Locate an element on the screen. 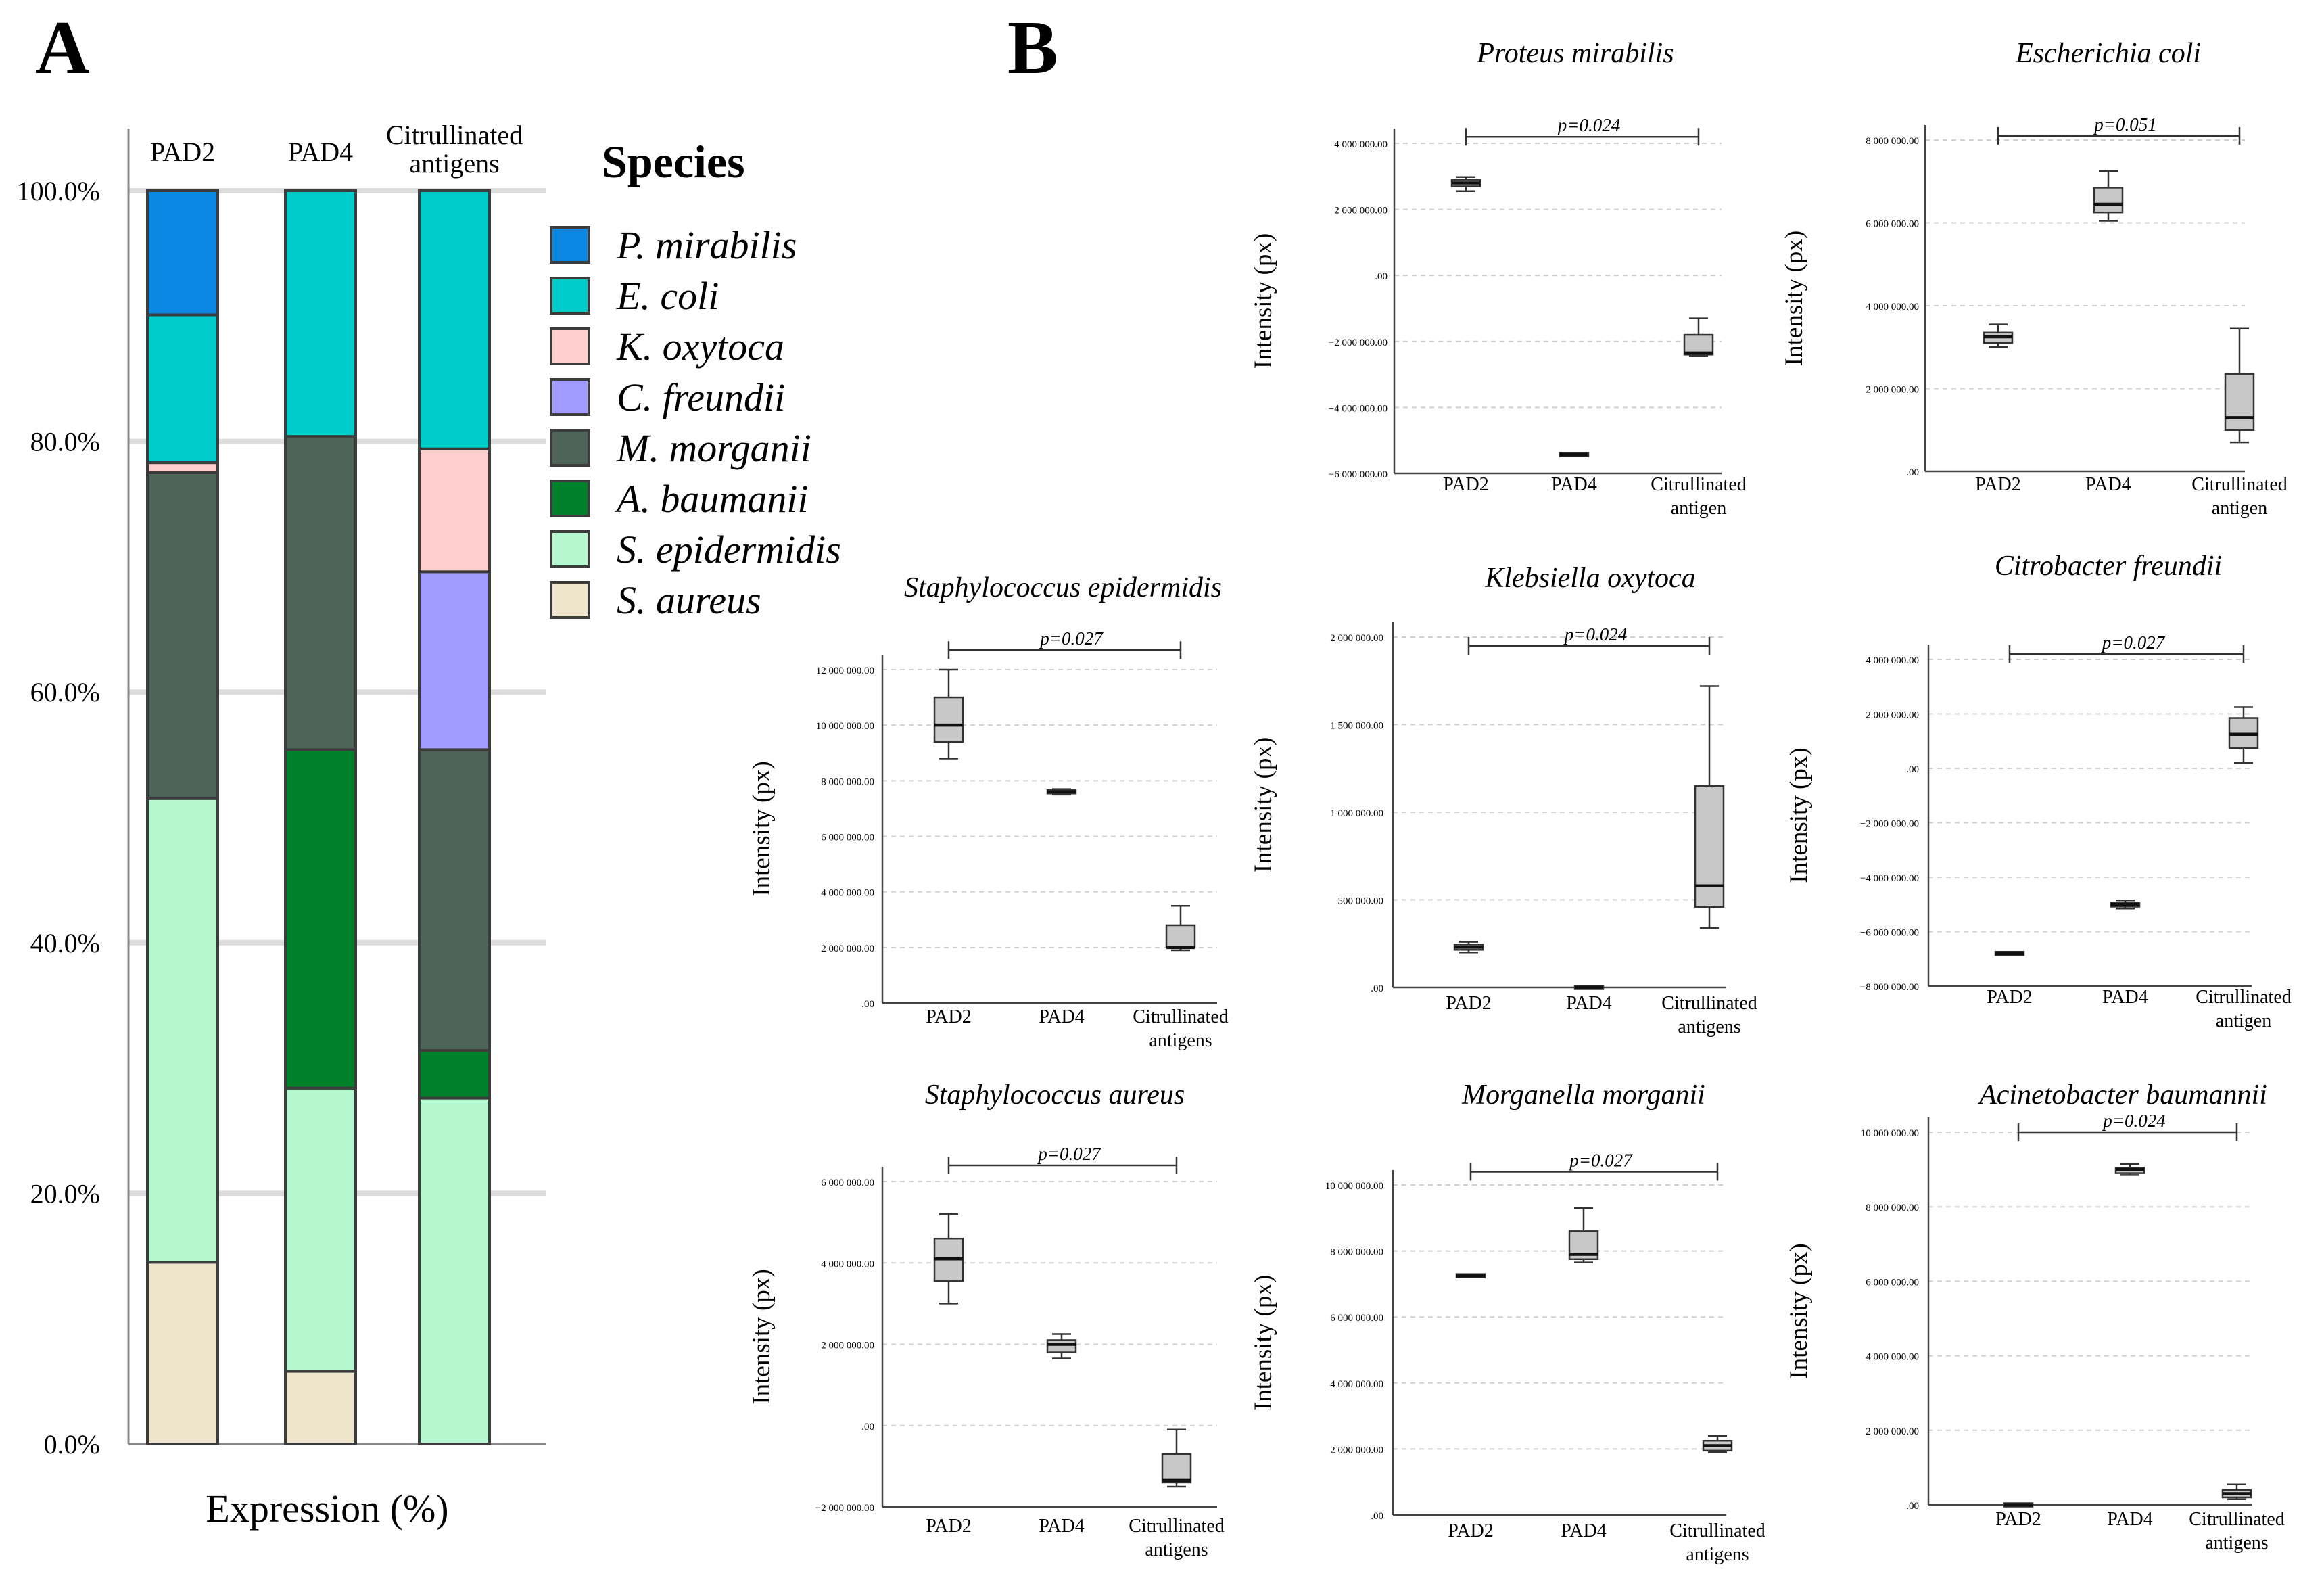 The height and width of the screenshot is (1584, 2324). legend-entry: E. coli is located at coordinates (667, 296).